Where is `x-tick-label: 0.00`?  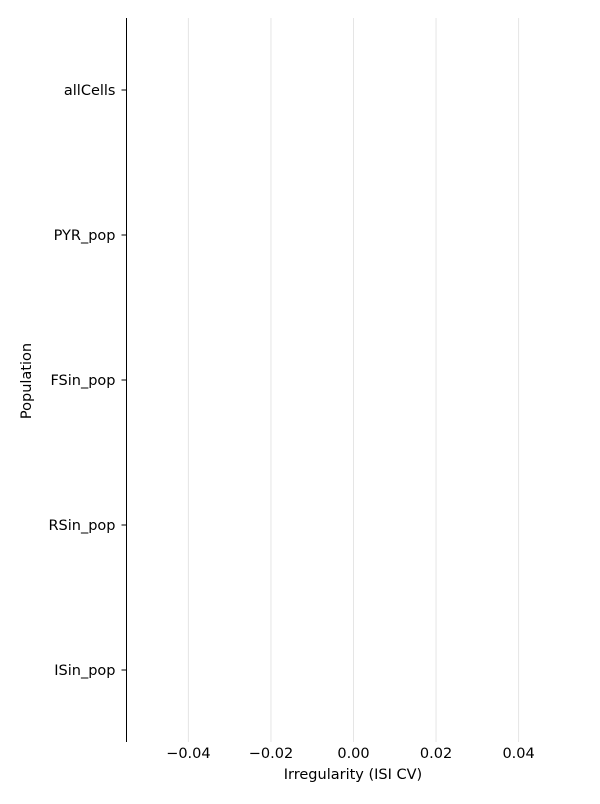 x-tick-label: 0.00 is located at coordinates (353, 754).